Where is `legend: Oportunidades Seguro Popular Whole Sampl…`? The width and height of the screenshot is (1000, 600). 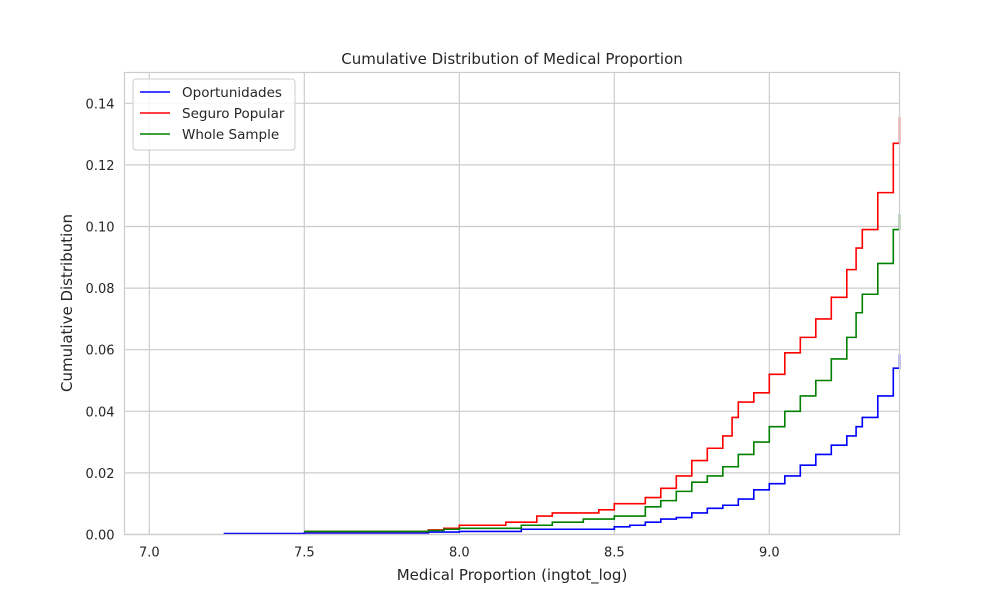
legend: Oportunidades Seguro Popular Whole Sampl… is located at coordinates (214, 114).